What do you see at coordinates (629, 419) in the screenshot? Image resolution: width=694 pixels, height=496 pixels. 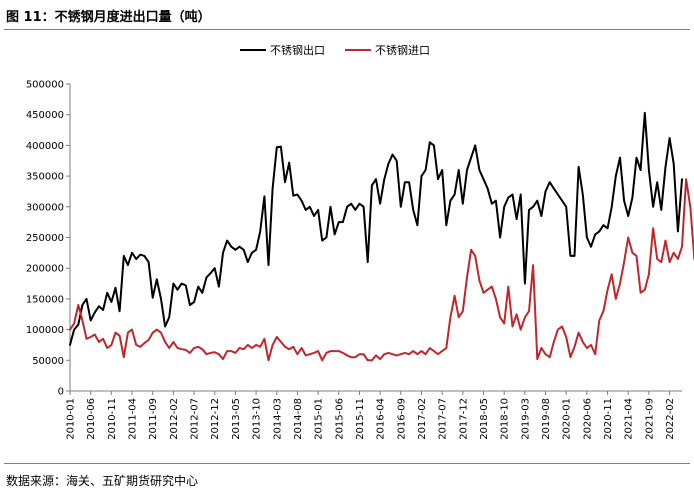 I see `x-tick-label: 2021-04` at bounding box center [629, 419].